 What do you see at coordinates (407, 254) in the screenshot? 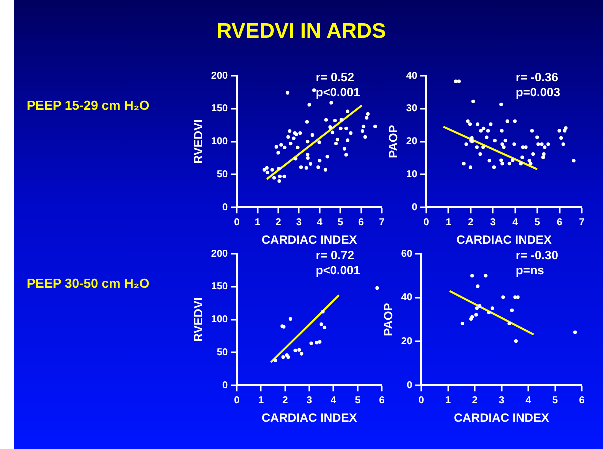
I see `y-tick-label: 60` at bounding box center [407, 254].